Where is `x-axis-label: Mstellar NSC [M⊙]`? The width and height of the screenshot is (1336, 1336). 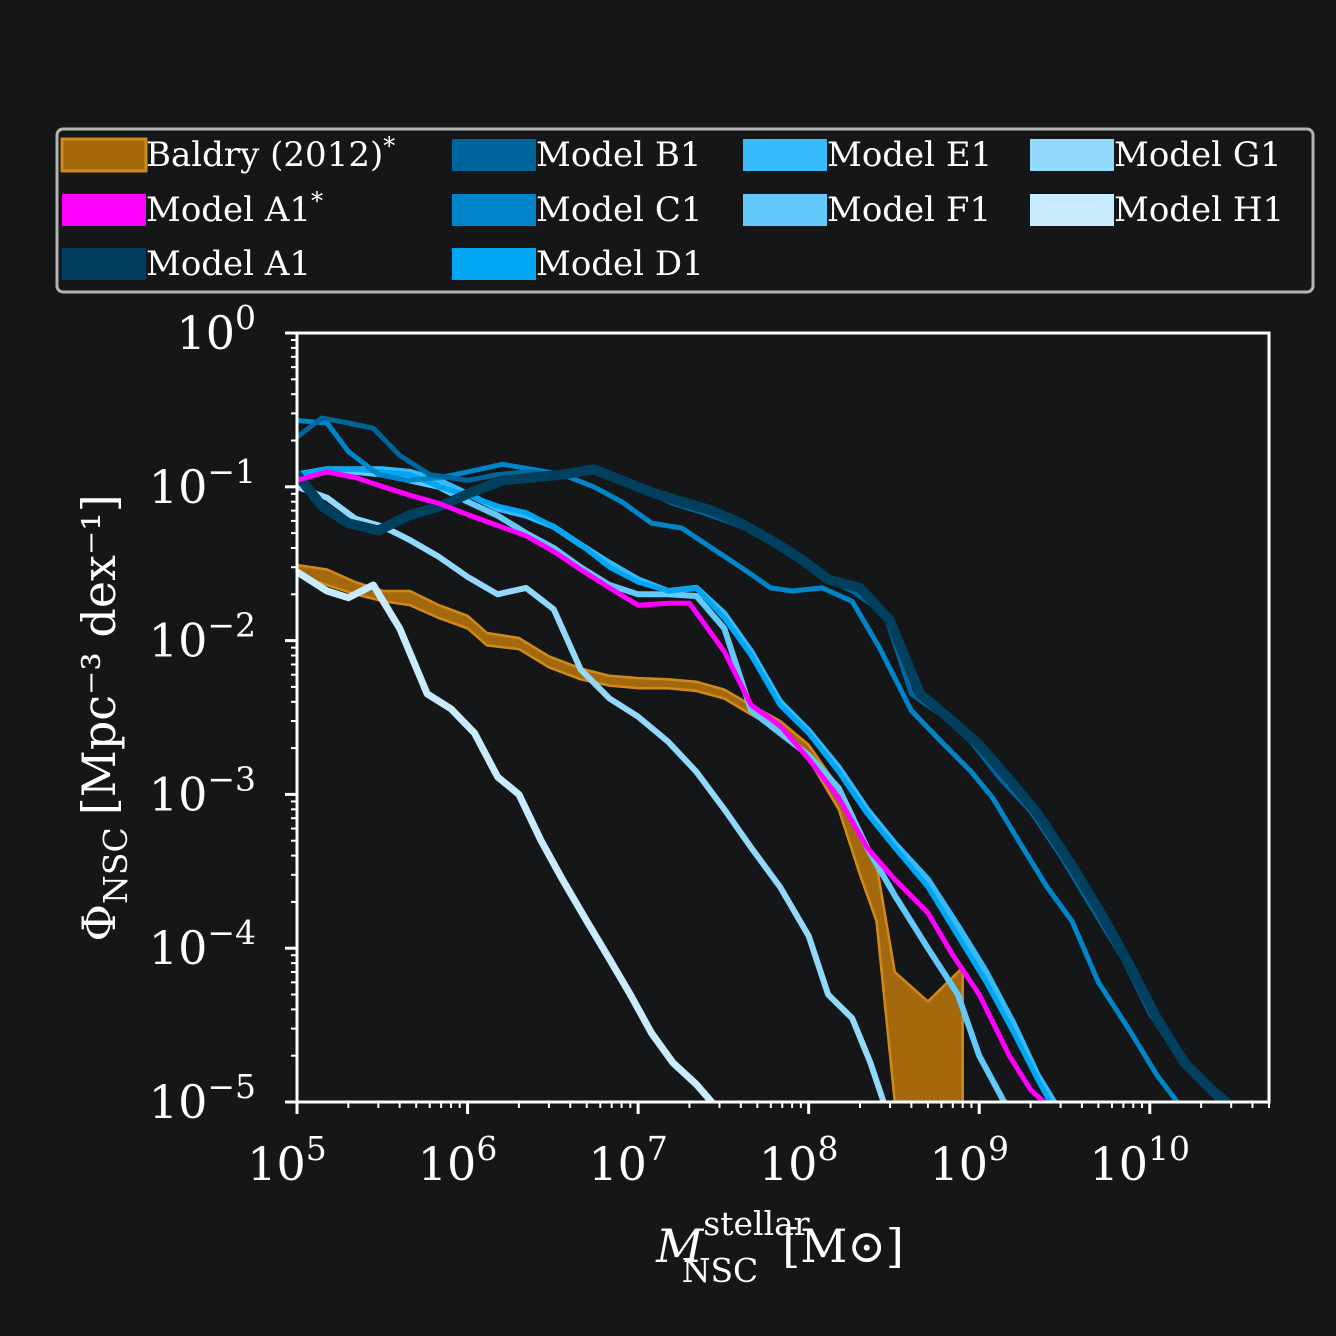
x-axis-label: Mstellar NSC [M⊙] is located at coordinates (779, 1247).